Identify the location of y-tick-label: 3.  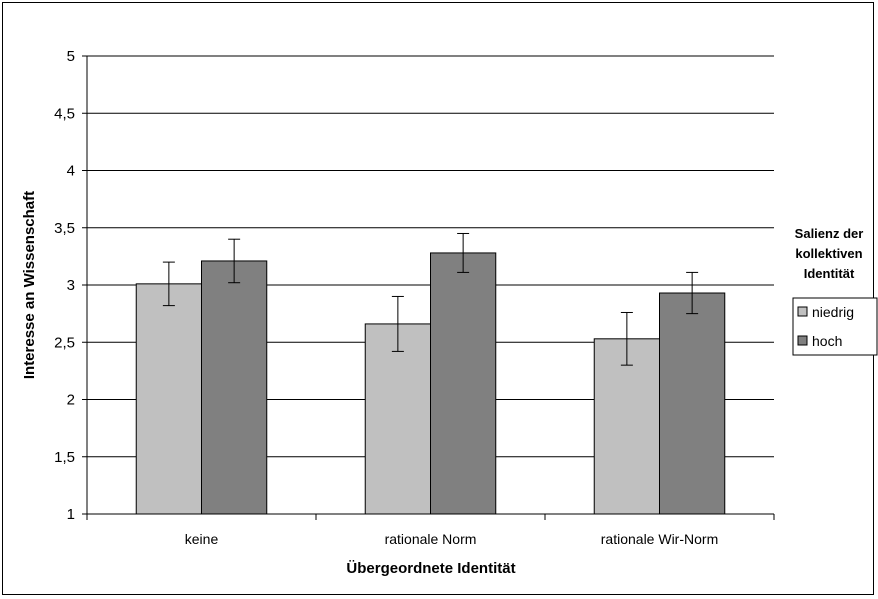
(71, 285).